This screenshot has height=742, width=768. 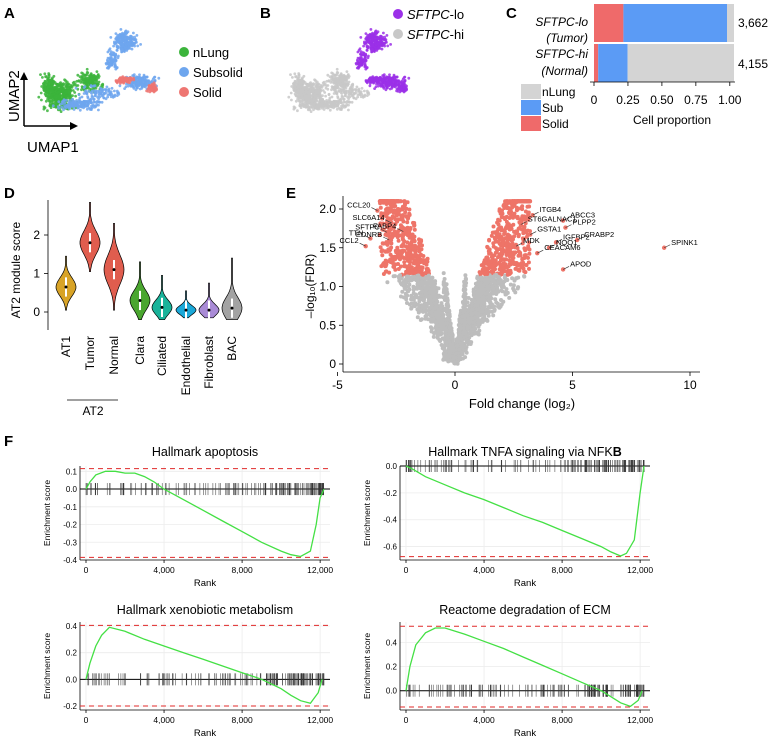 What do you see at coordinates (730, 100) in the screenshot?
I see `tick-label-c: 1.00` at bounding box center [730, 100].